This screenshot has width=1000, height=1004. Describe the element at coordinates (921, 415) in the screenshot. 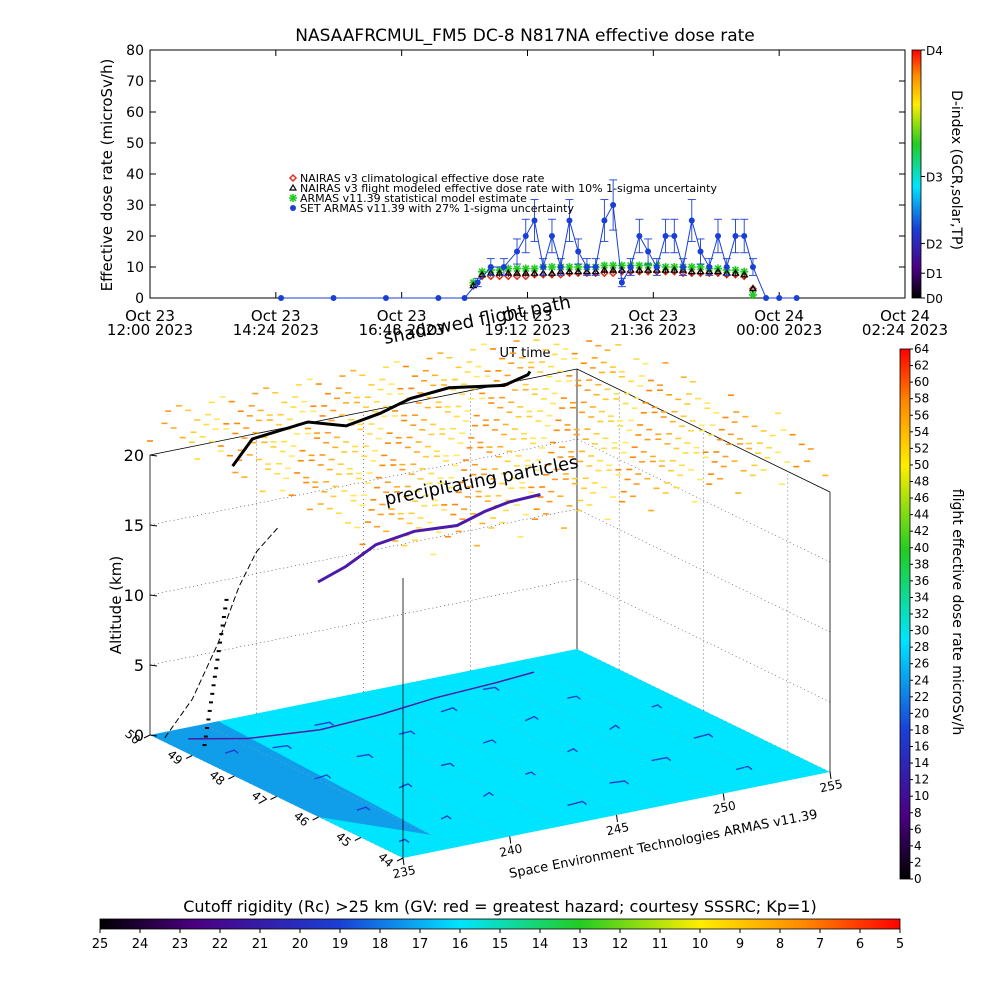

I see `dose-rate-tick-label: 56` at that location.